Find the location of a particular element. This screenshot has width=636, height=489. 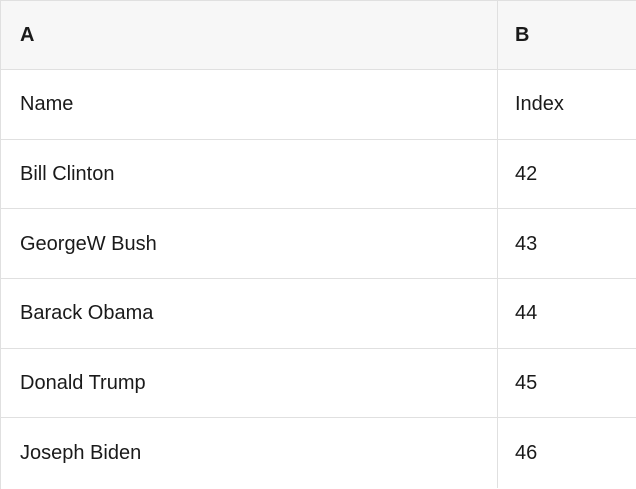

cell-a-name: Name is located at coordinates (249, 104).